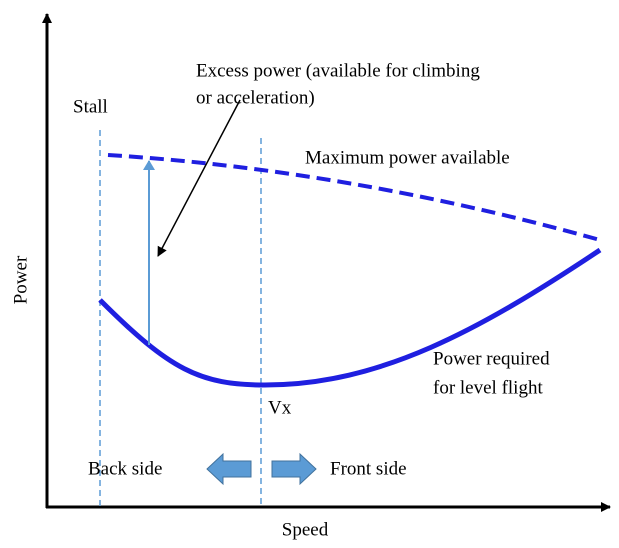  Describe the element at coordinates (90, 106) in the screenshot. I see `stall-label: Stall` at that location.